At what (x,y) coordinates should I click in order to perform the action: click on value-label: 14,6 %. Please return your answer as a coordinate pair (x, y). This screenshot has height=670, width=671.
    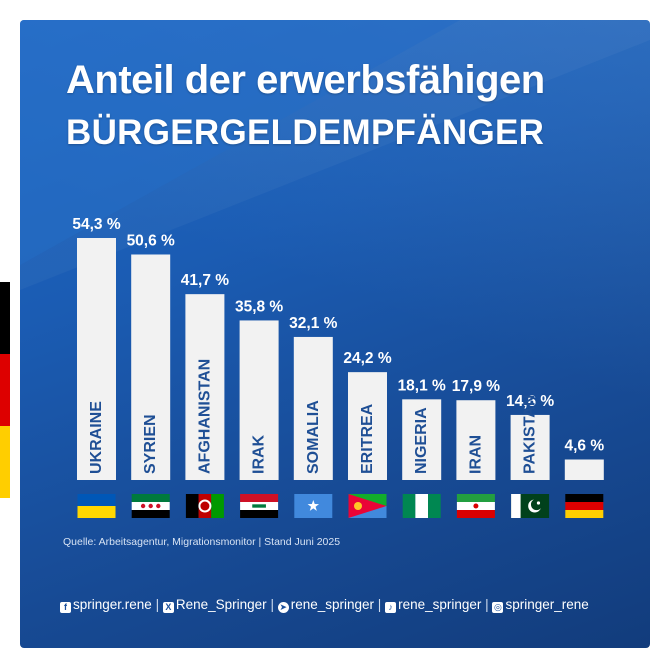
    Looking at the image, I should click on (530, 401).